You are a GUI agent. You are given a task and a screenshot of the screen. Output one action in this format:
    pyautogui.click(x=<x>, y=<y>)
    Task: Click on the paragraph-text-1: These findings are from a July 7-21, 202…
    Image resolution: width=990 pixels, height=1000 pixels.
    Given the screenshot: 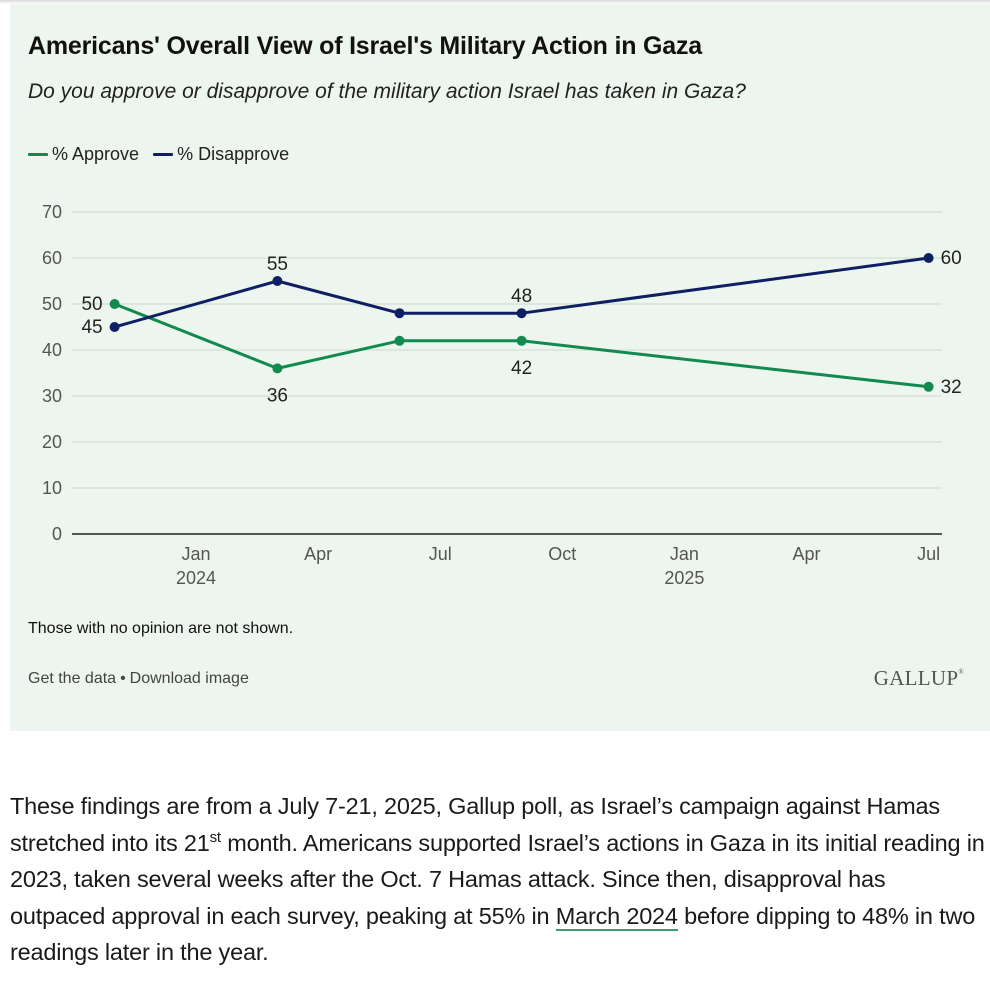 What is the action you would take?
    pyautogui.click(x=475, y=824)
    